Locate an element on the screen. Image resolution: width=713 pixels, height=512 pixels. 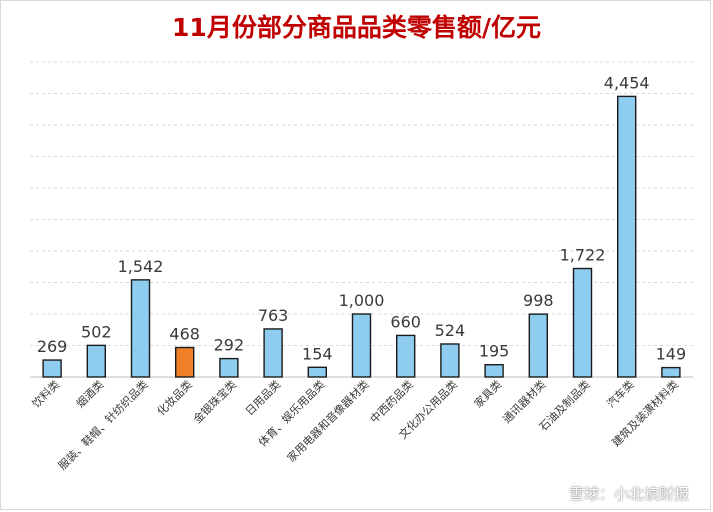
chart-title: 11月份部分商品品类零售额/亿元 is located at coordinates (356, 27).